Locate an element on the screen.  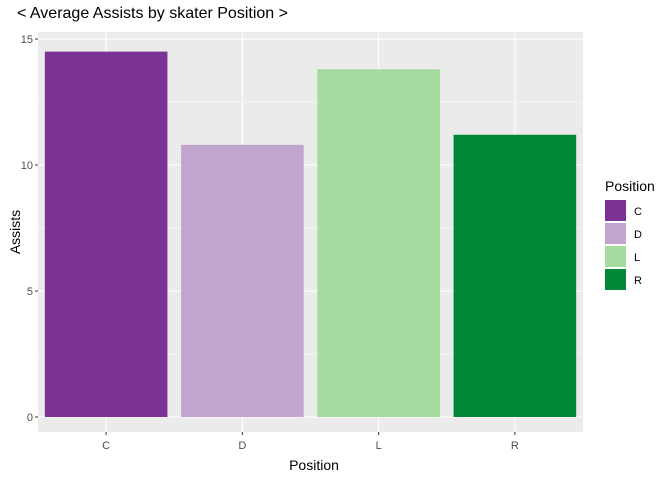
legend-label: D is located at coordinates (638, 235).